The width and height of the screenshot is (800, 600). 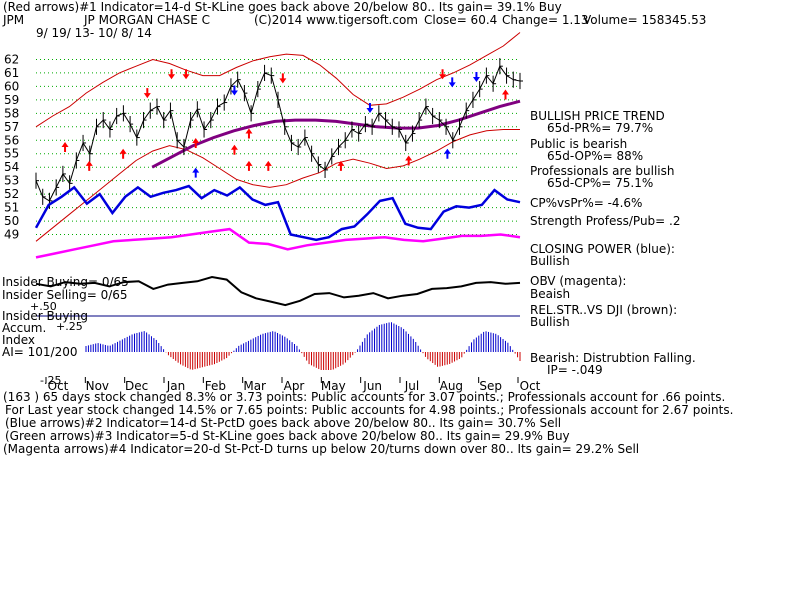 What do you see at coordinates (278, 80) in the screenshot?
I see `upper-band` at bounding box center [278, 80].